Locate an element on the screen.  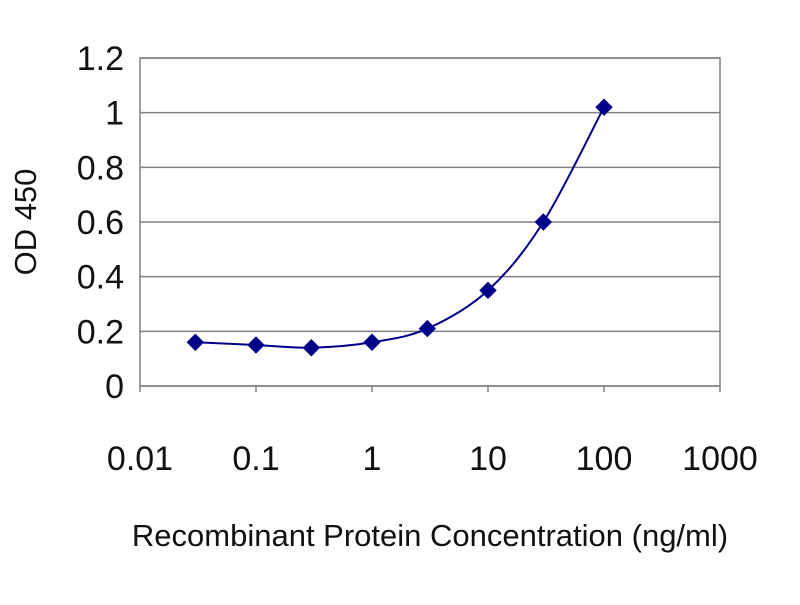
y-tick-label: 0.8 is located at coordinates (100, 168).